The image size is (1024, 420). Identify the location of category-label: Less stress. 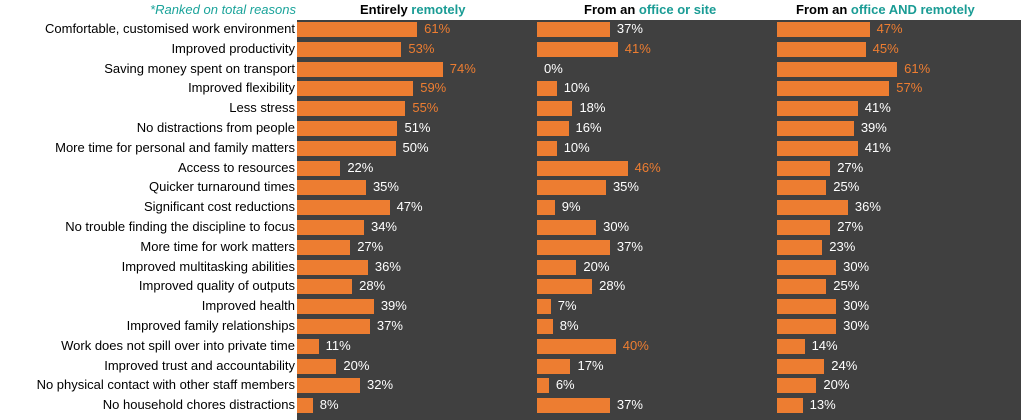
(262, 108).